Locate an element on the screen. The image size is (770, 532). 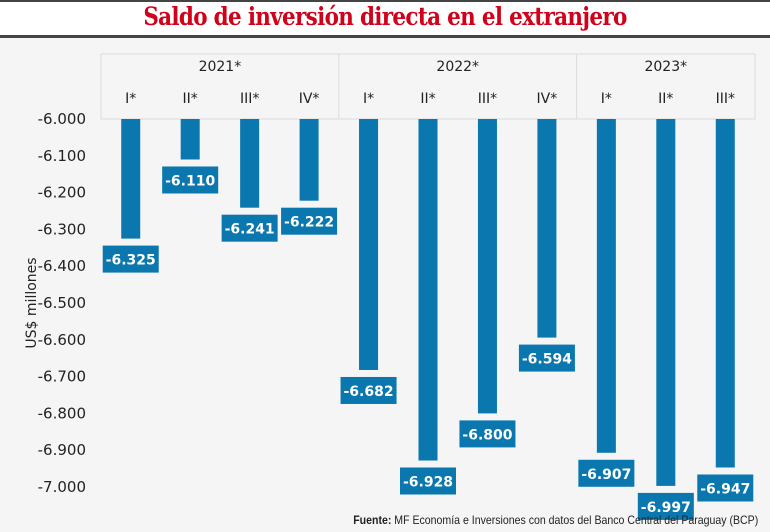
header-frame is located at coordinates (428, 86).